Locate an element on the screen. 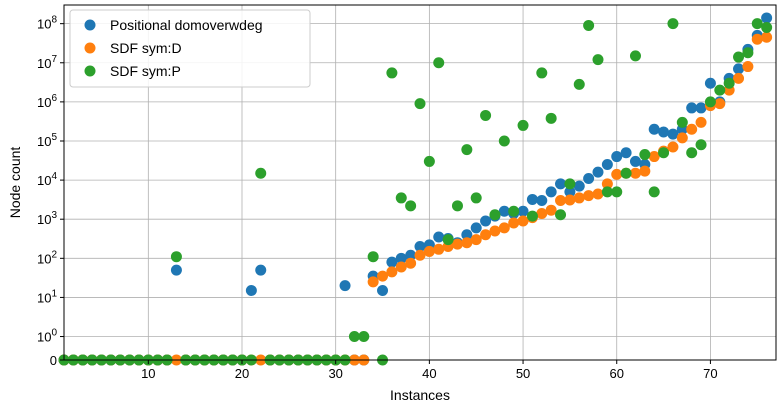 Image resolution: width=778 pixels, height=408 pixels. x-axis-label: Instances is located at coordinates (420, 395).